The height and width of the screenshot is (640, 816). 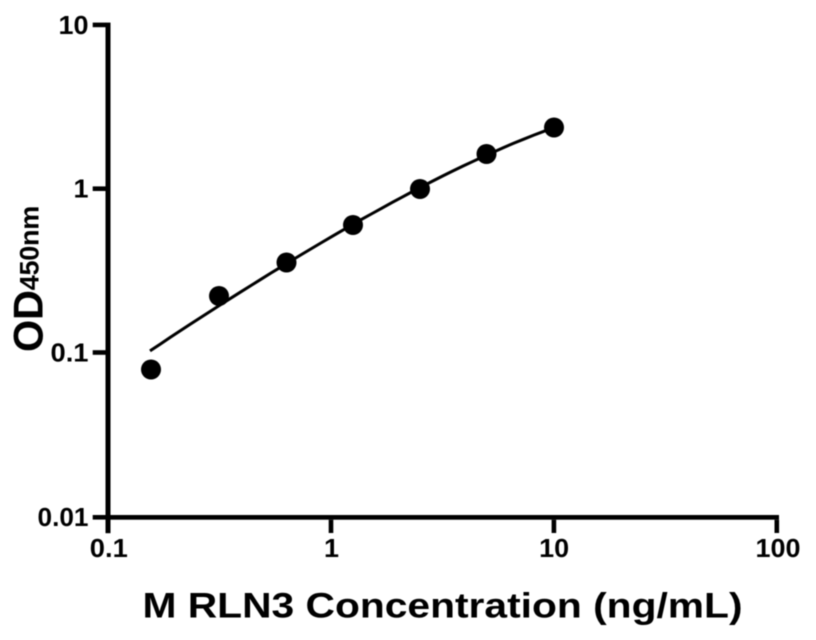 What do you see at coordinates (778, 548) in the screenshot?
I see `svg-text: 100` at bounding box center [778, 548].